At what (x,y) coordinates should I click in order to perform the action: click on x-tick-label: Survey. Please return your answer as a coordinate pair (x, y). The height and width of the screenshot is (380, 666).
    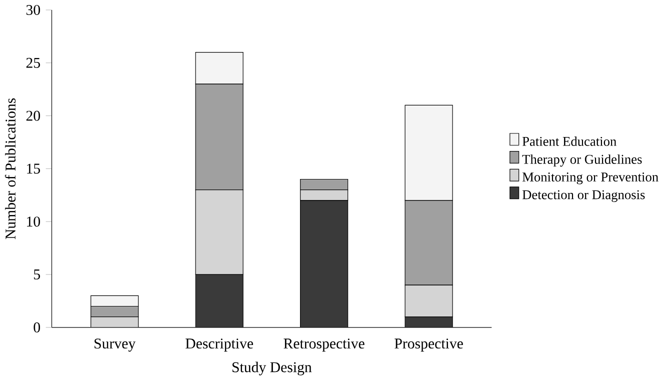
    Looking at the image, I should click on (115, 345).